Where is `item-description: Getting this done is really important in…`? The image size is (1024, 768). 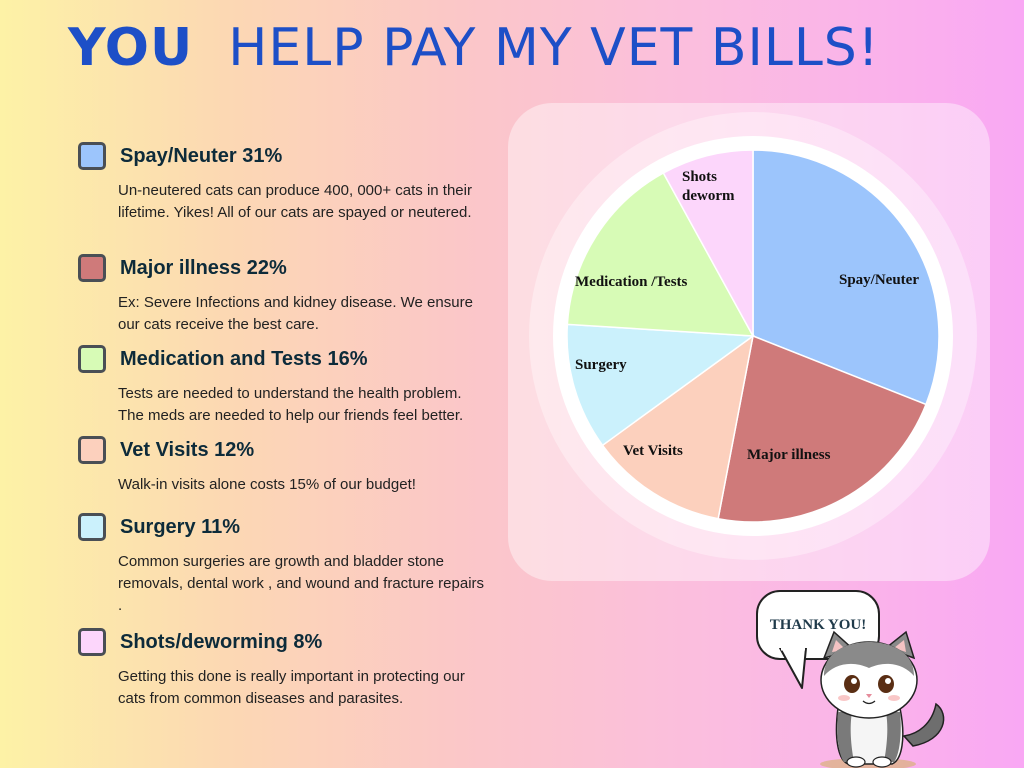 item-description: Getting this done is really important in… is located at coordinates (291, 687).